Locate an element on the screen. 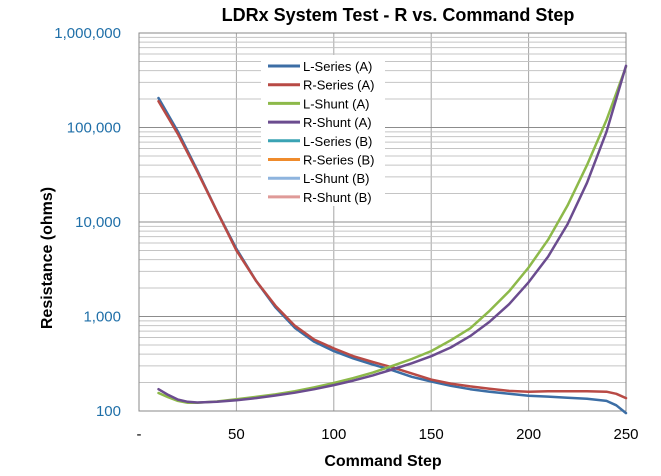 The width and height of the screenshot is (661, 476). x-tick-label: 250 is located at coordinates (625, 434).